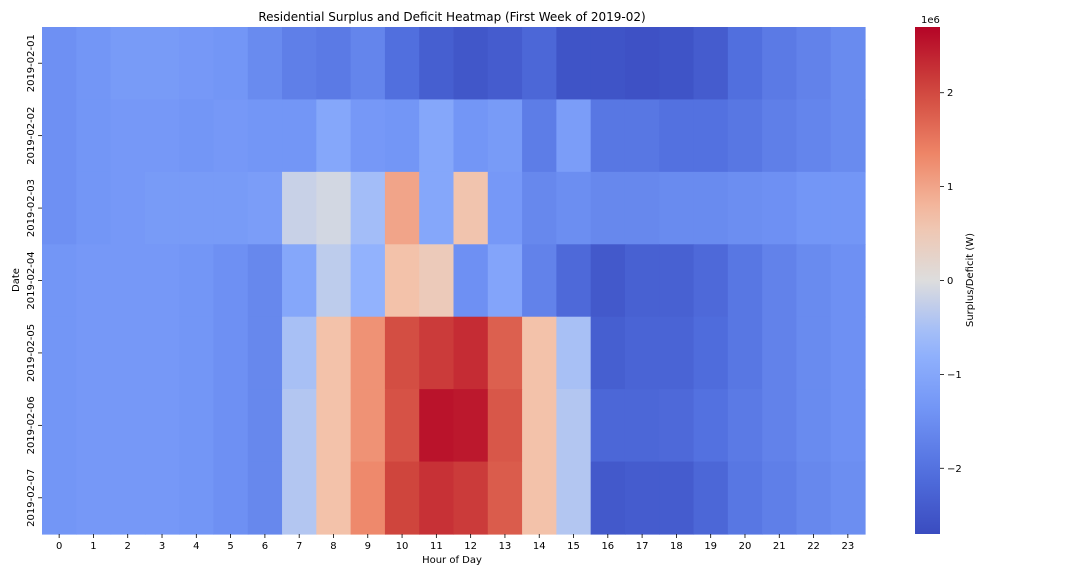  Describe the element at coordinates (573, 546) in the screenshot. I see `x-tick-label: 15` at that location.